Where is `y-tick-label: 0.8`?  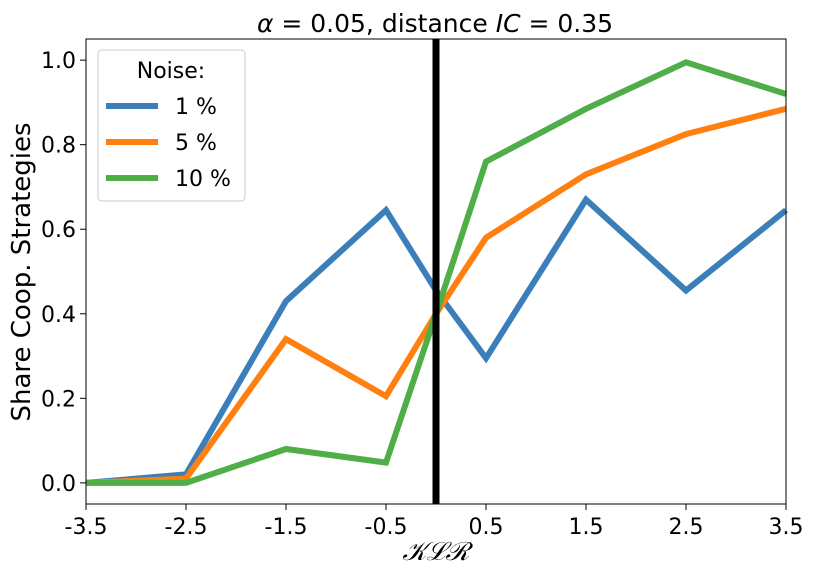
y-tick-label: 0.8 is located at coordinates (58, 146).